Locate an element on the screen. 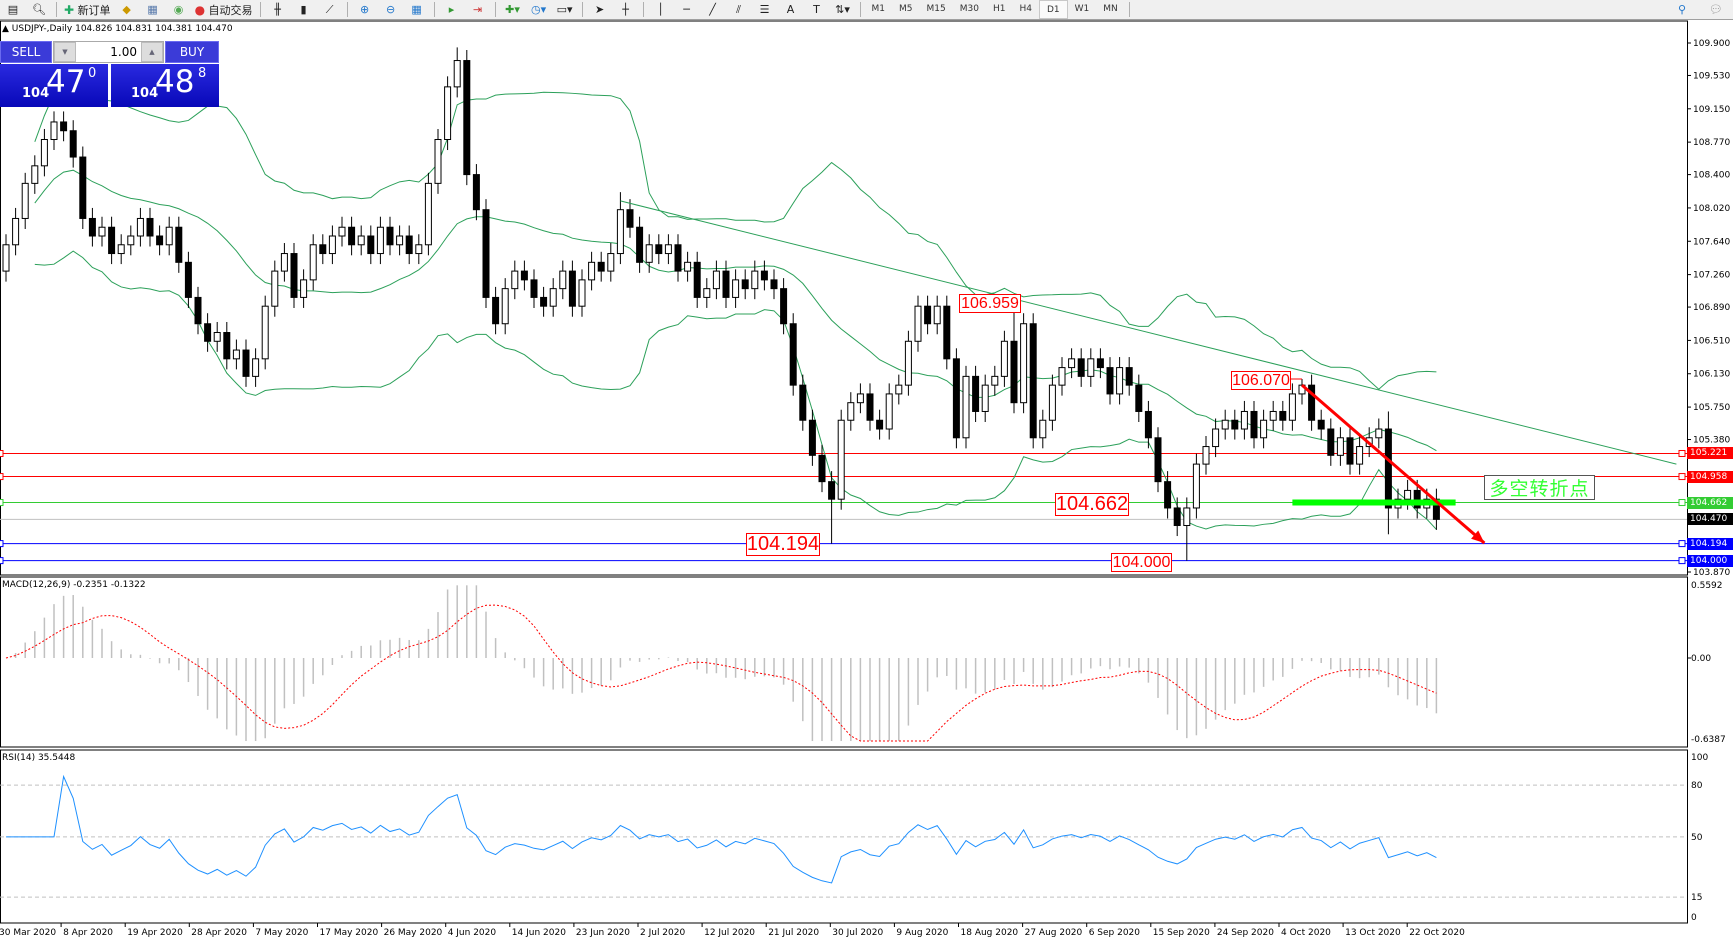  timeframe-m5: M5 is located at coordinates (906, 8).